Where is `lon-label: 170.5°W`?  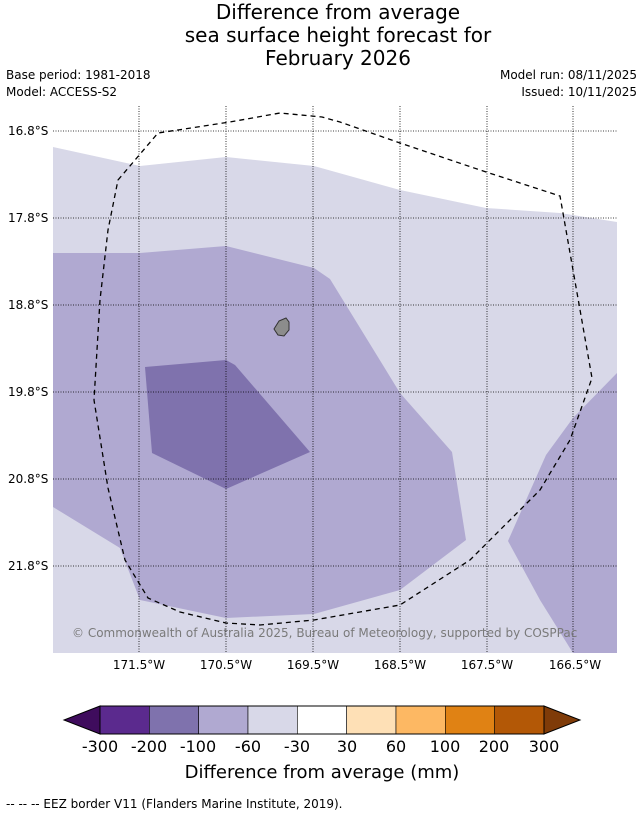
lon-label: 170.5°W is located at coordinates (226, 665).